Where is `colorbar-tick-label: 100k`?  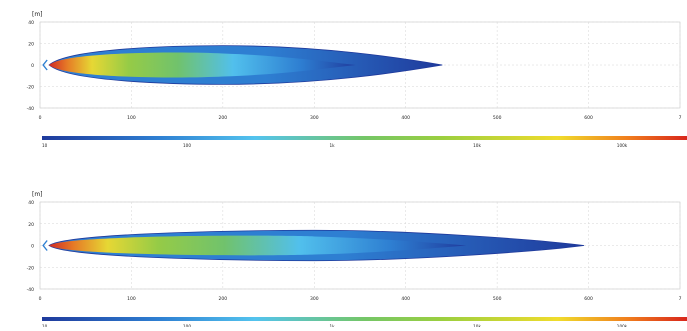 colorbar-tick-label: 100k is located at coordinates (622, 145).